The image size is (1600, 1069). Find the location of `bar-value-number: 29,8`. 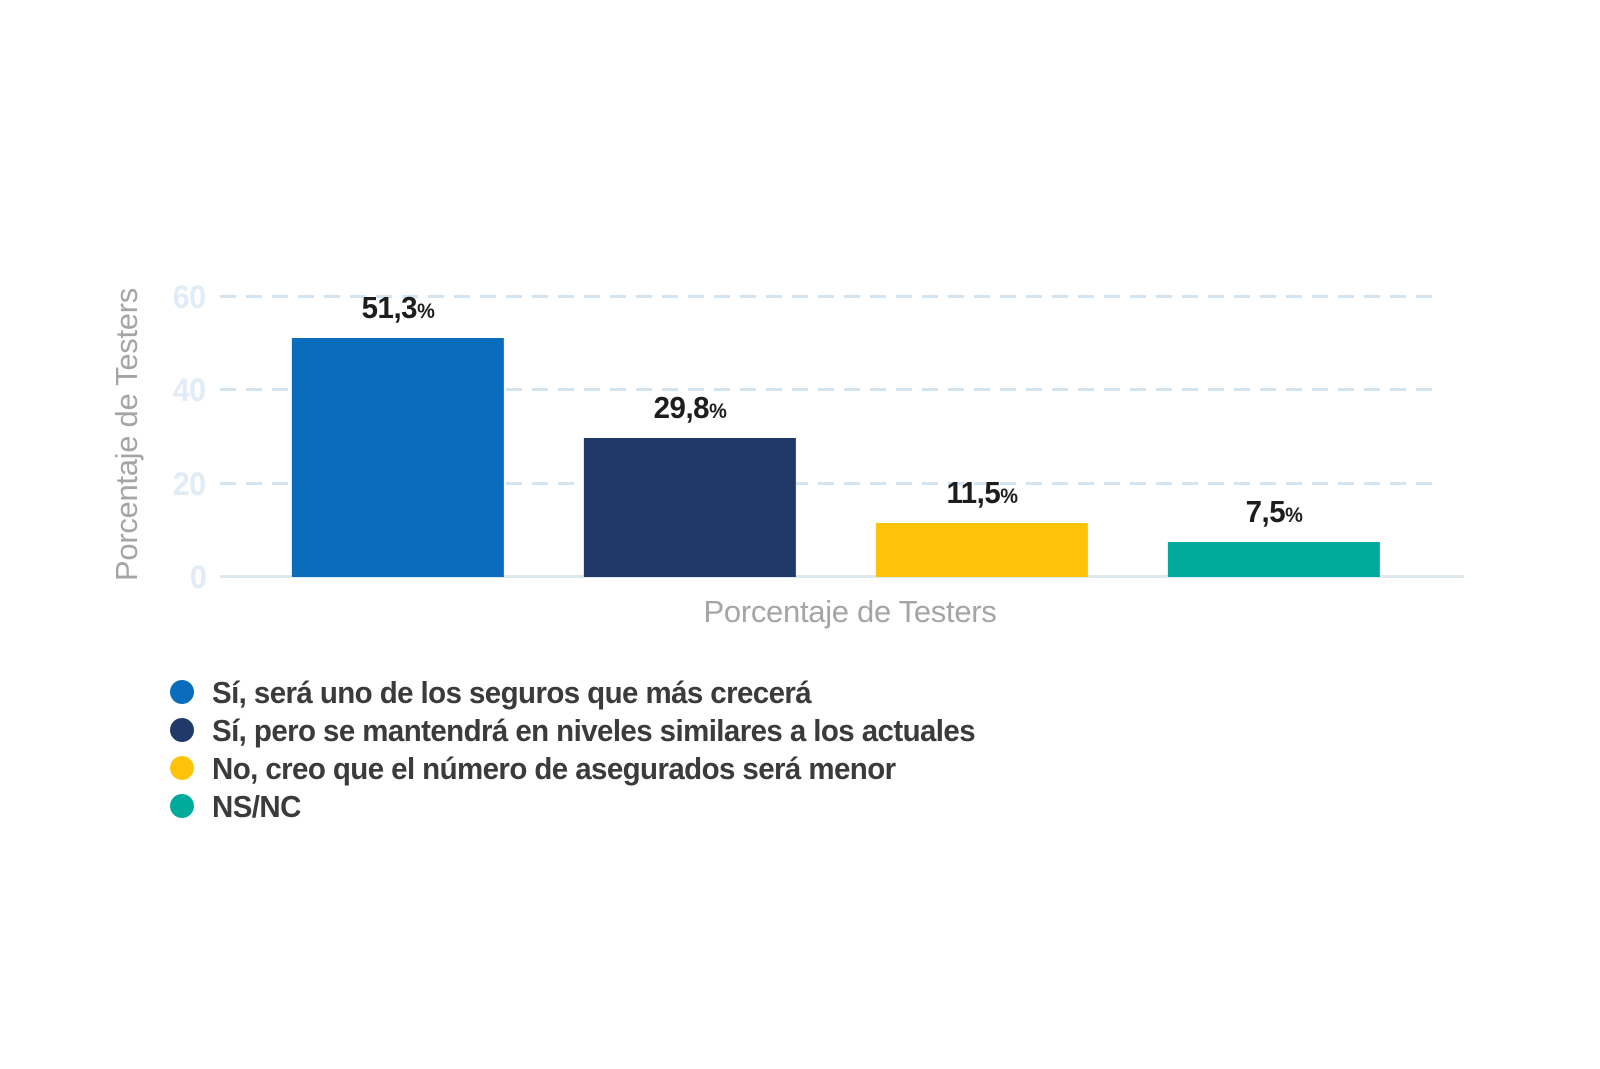

bar-value-number: 29,8 is located at coordinates (681, 407).